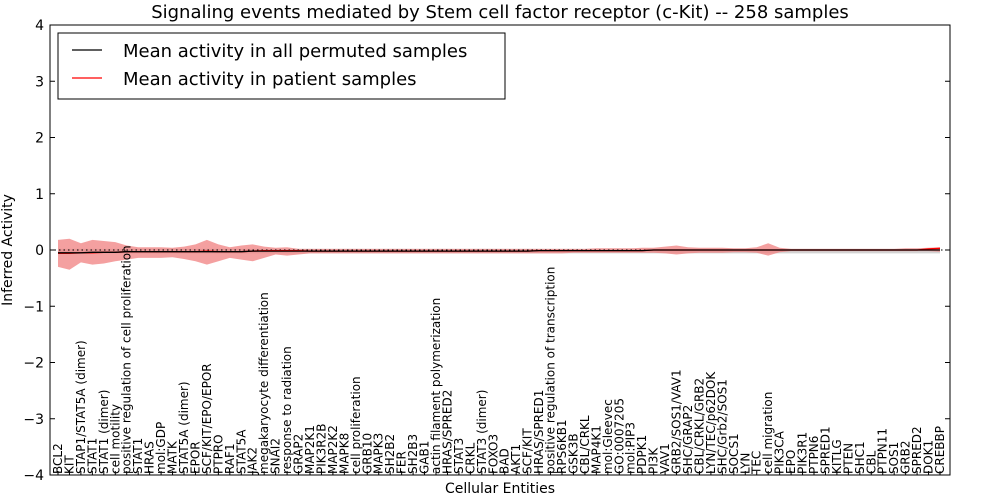 The height and width of the screenshot is (500, 1000). Describe the element at coordinates (115, 439) in the screenshot. I see `x-tick-label: cell motility` at that location.